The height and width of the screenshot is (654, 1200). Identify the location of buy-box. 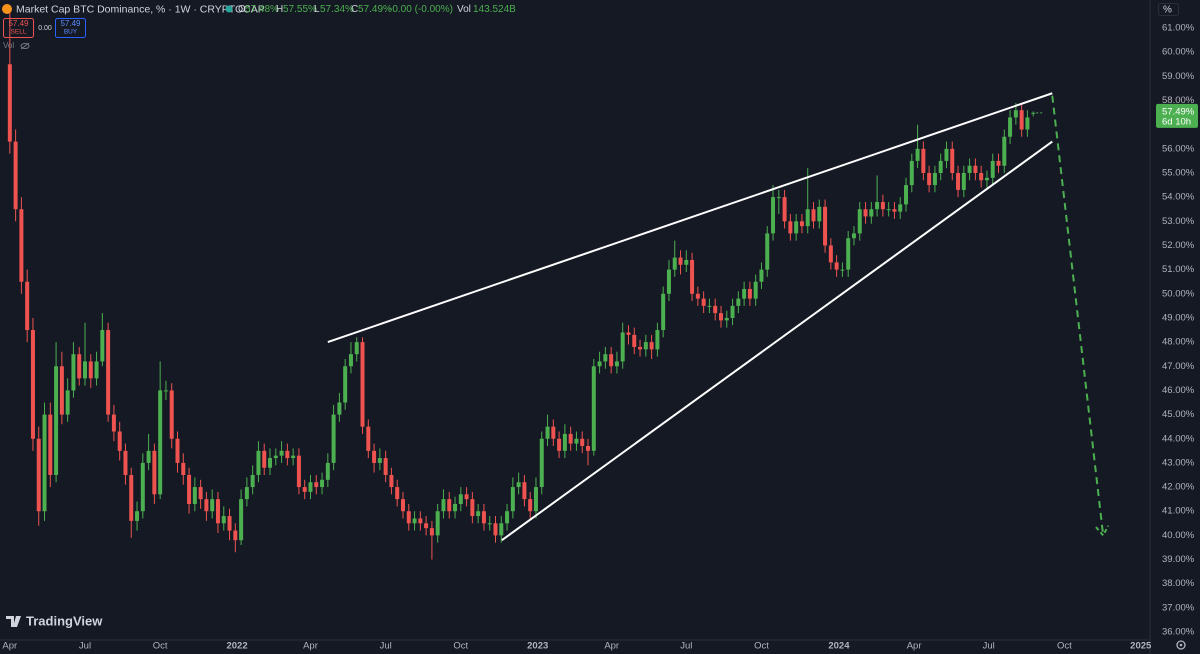
(70, 28).